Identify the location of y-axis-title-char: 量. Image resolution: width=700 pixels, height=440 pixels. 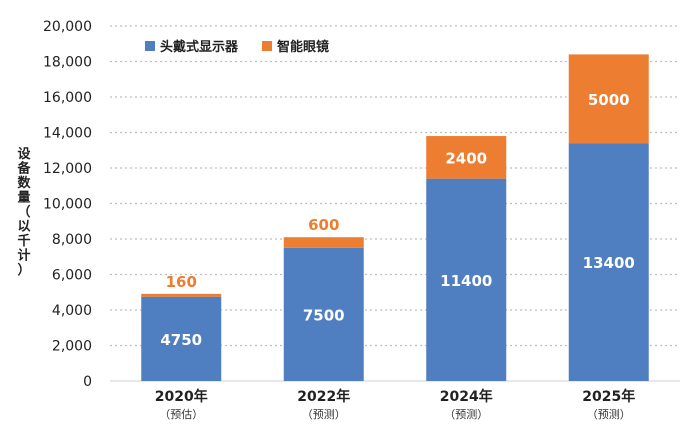
(23, 198).